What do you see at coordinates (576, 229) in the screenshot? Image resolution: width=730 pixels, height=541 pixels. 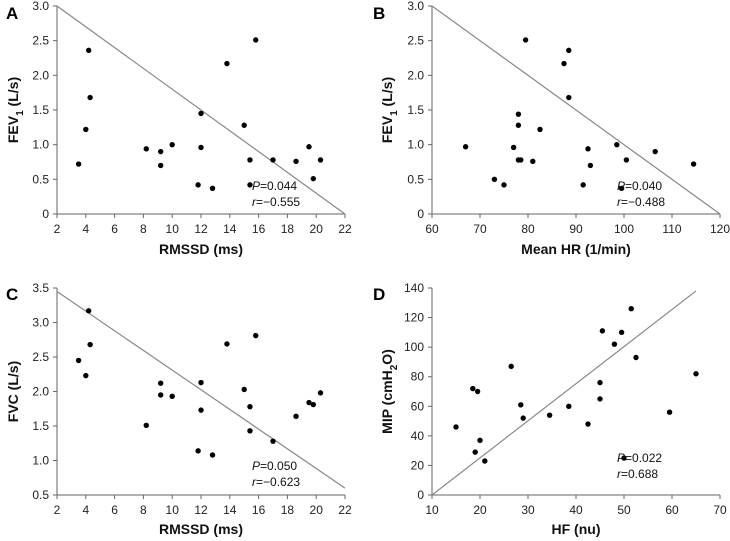 I see `x-tick-label: 90` at bounding box center [576, 229].